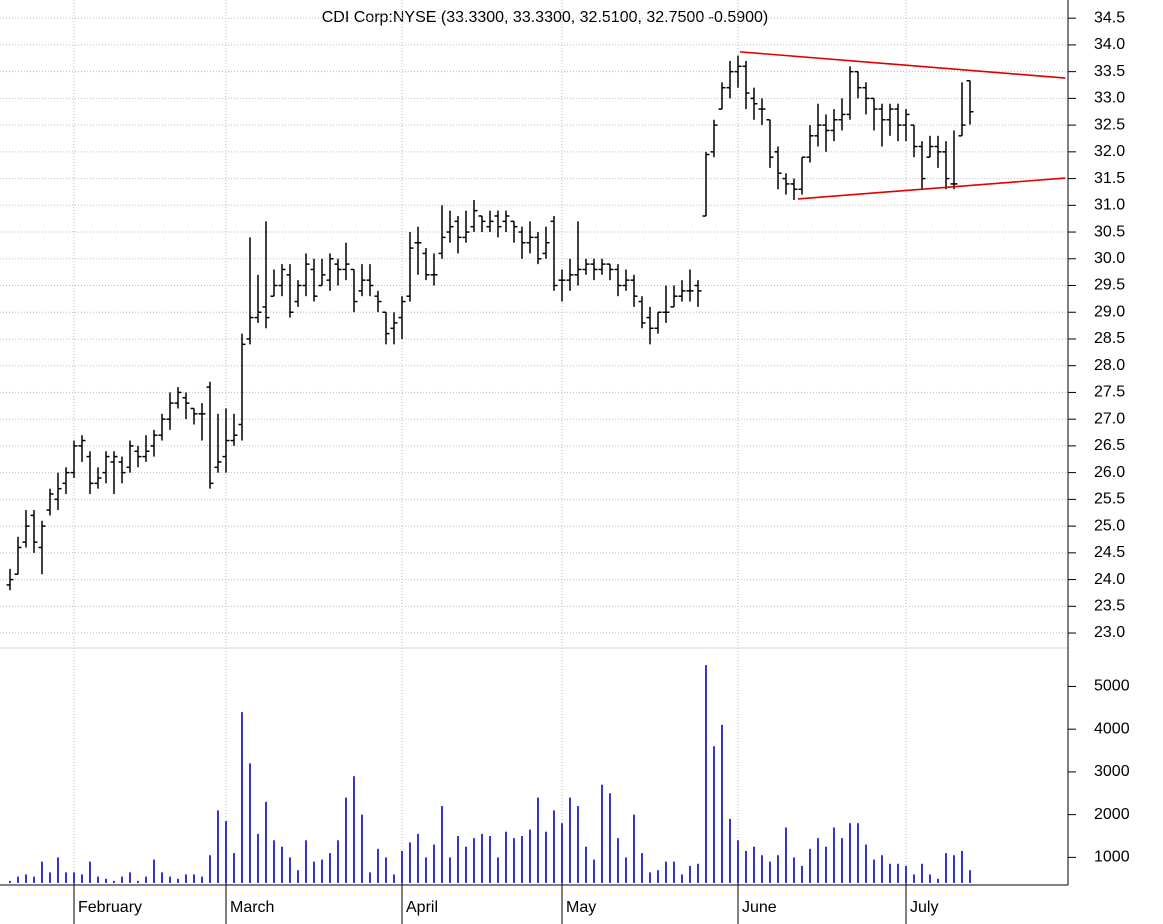 The image size is (1163, 924). Describe the element at coordinates (1109, 392) in the screenshot. I see `y-tick-label: 27.5` at that location.